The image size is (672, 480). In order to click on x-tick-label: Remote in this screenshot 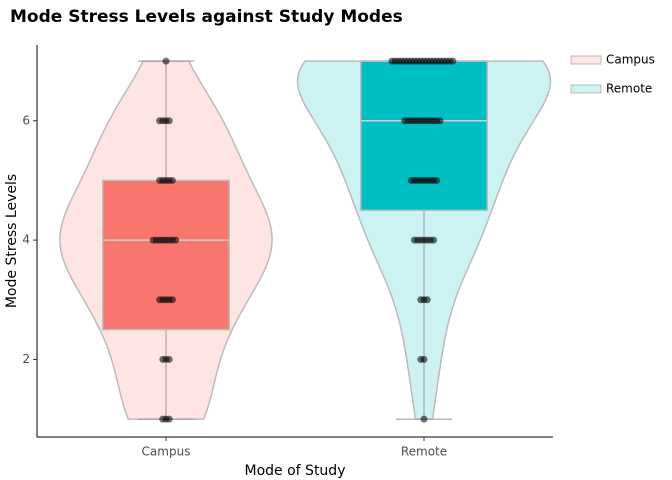, I will do `click(424, 452)`.